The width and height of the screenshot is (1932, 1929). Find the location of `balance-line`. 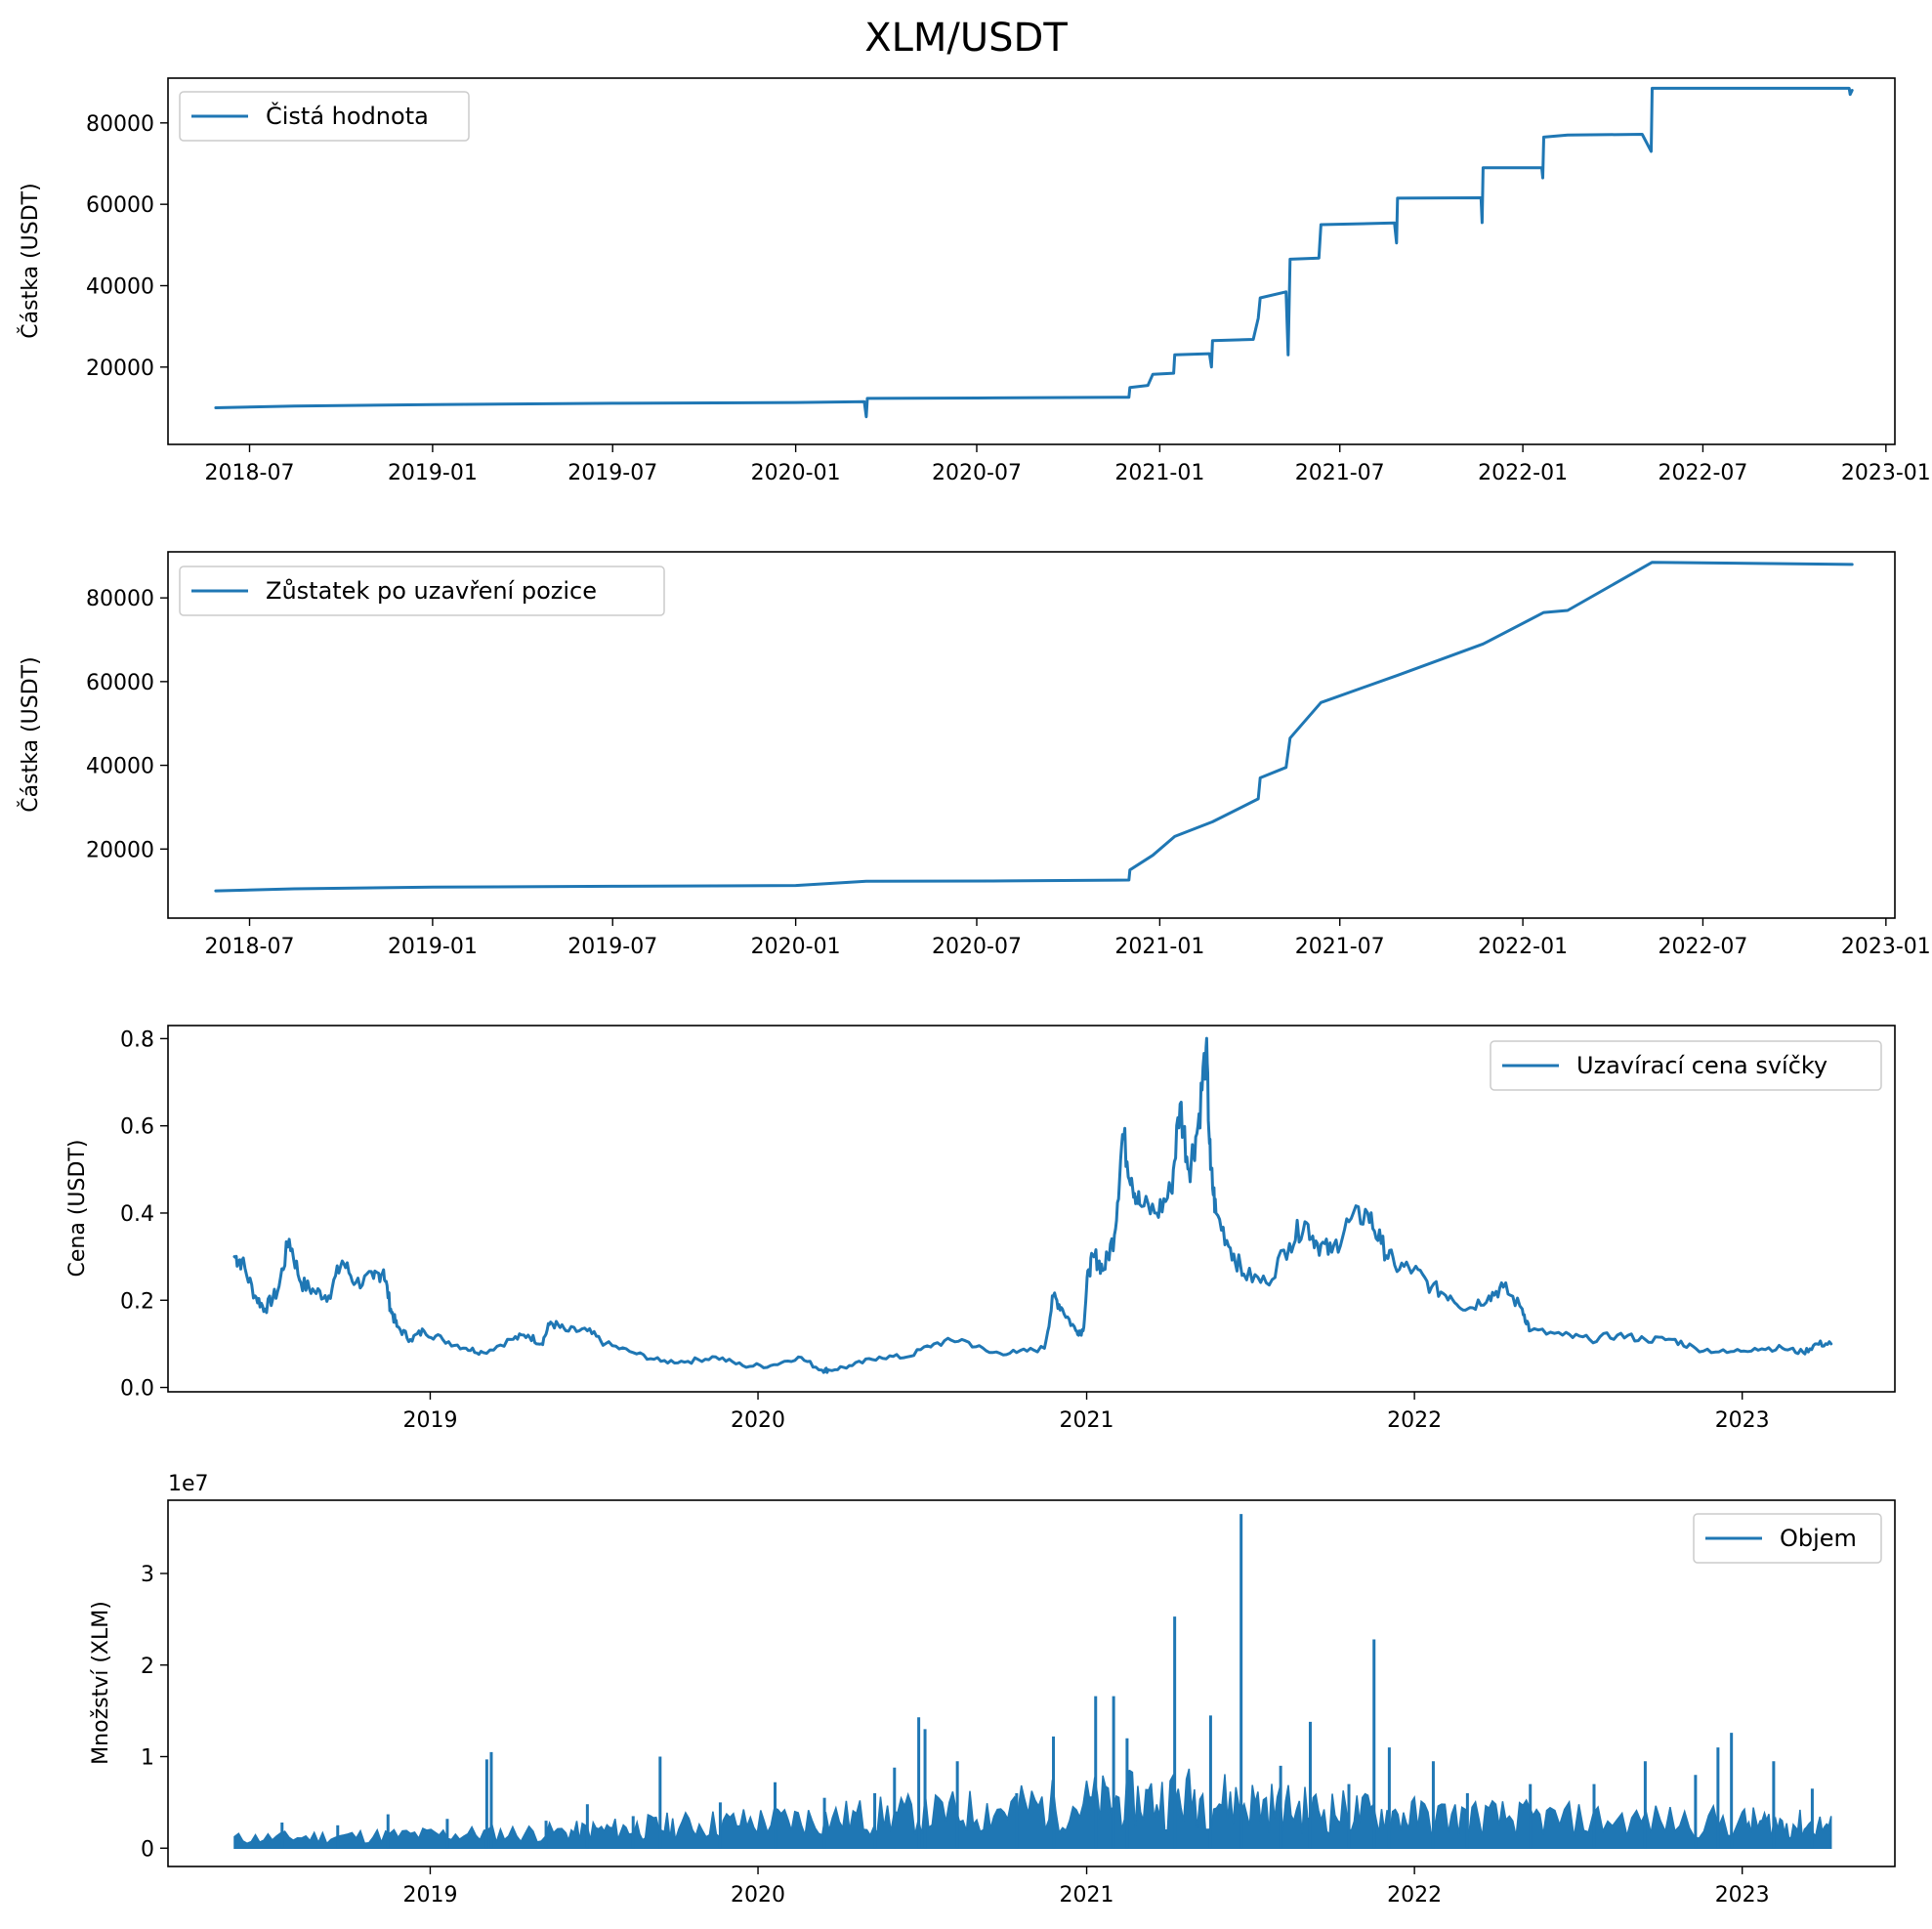

balance-line is located at coordinates (1034, 727).